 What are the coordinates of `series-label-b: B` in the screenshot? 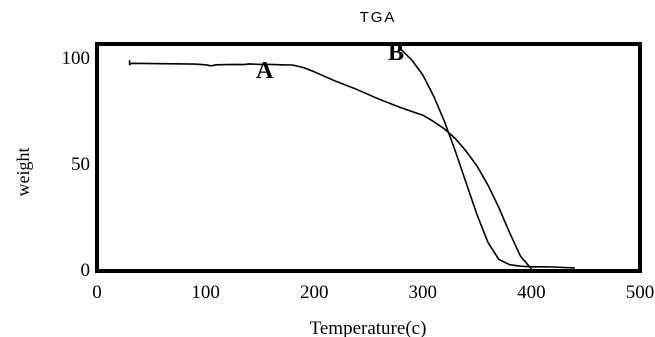 It's located at (396, 53).